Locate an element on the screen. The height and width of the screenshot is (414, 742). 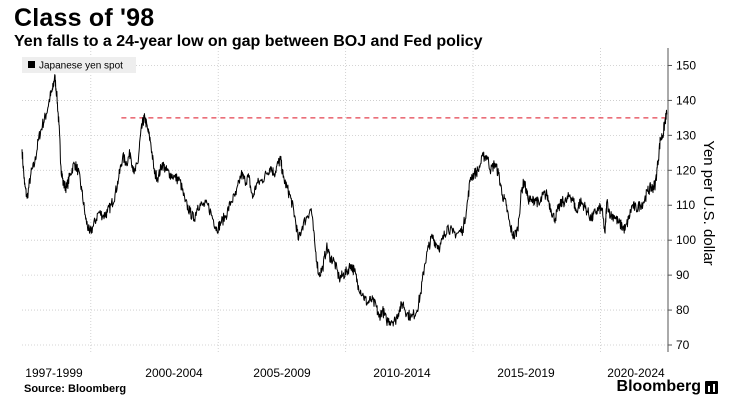
x-tick-label: 2005-2009 is located at coordinates (282, 373).